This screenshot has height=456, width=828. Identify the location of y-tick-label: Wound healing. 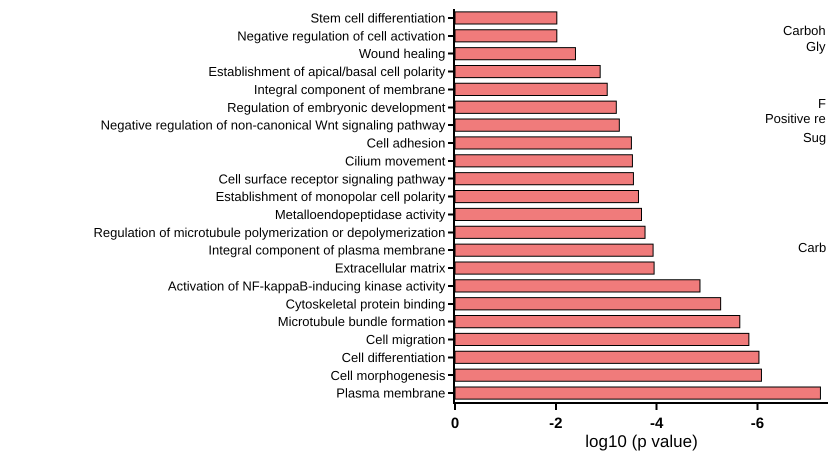
(402, 54).